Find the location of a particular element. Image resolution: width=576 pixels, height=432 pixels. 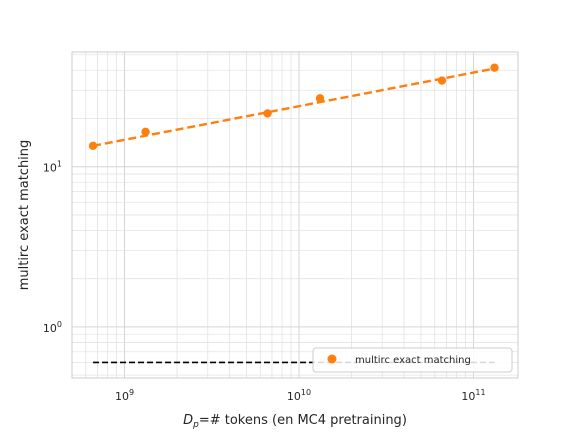

legend-label: multirc exact matching is located at coordinates (413, 360).